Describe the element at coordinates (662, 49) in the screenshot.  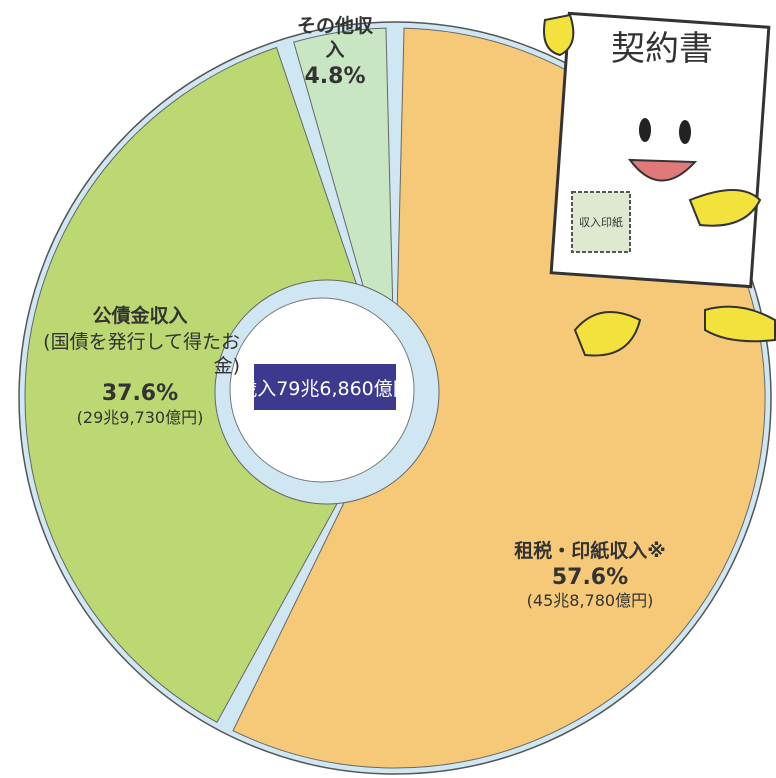
I see `document-title: 契約書` at that location.